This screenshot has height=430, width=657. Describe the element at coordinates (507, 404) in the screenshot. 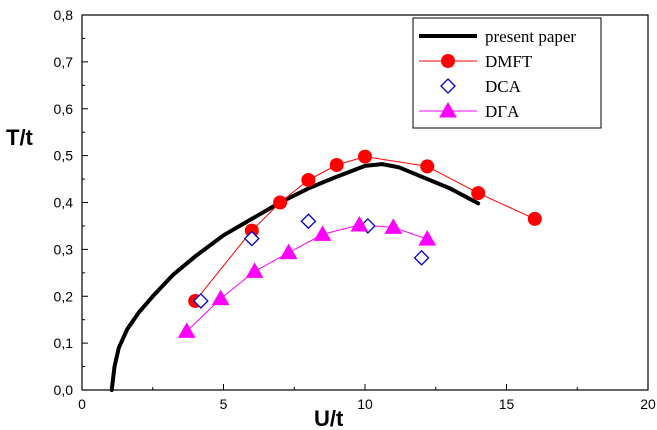

I see `x-tick-label: 15` at that location.